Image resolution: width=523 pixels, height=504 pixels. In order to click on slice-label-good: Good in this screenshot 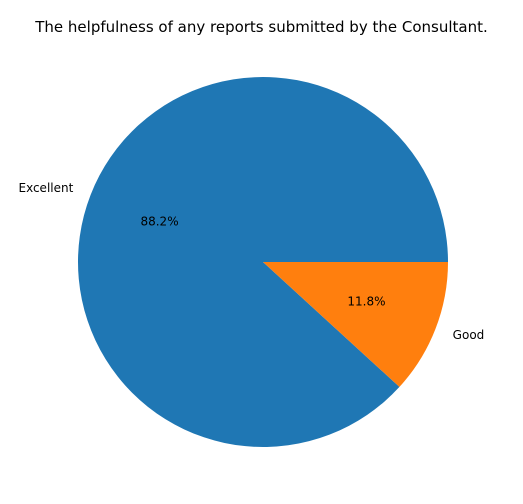, I will do `click(469, 335)`.